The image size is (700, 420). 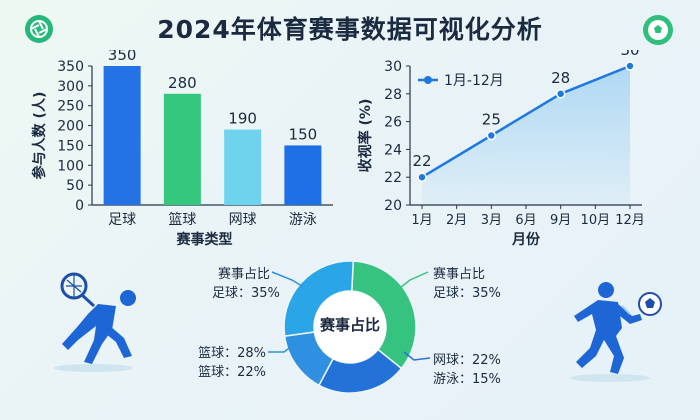 I want to click on bar-value-label: 280, so click(x=182, y=83).